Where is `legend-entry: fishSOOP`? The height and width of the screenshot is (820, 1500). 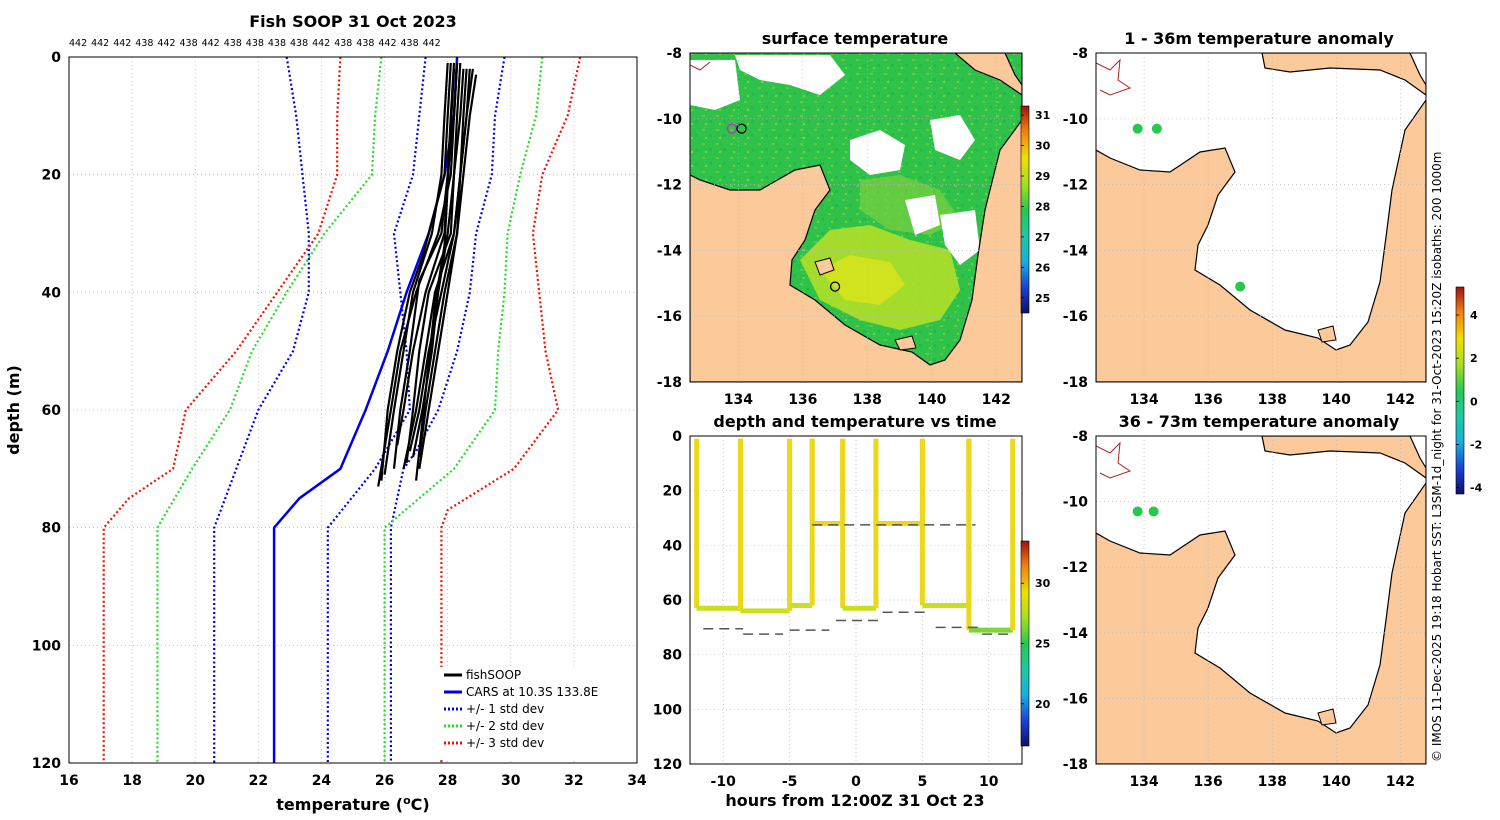 legend-entry: fishSOOP is located at coordinates (493, 675).